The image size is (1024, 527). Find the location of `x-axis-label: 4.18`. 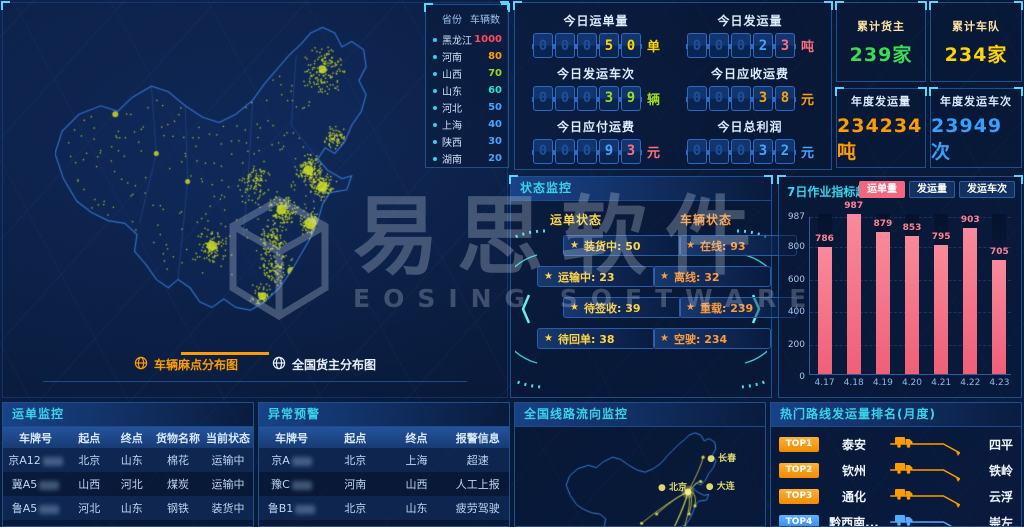

x-axis-label: 4.18 is located at coordinates (853, 383).